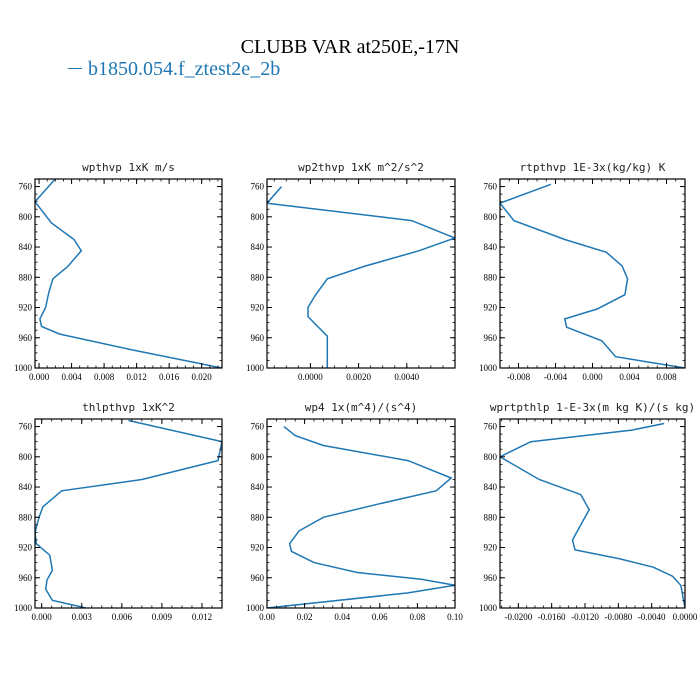 The width and height of the screenshot is (700, 700). I want to click on panel-title: thlpthvp 1xK^2, so click(128, 407).